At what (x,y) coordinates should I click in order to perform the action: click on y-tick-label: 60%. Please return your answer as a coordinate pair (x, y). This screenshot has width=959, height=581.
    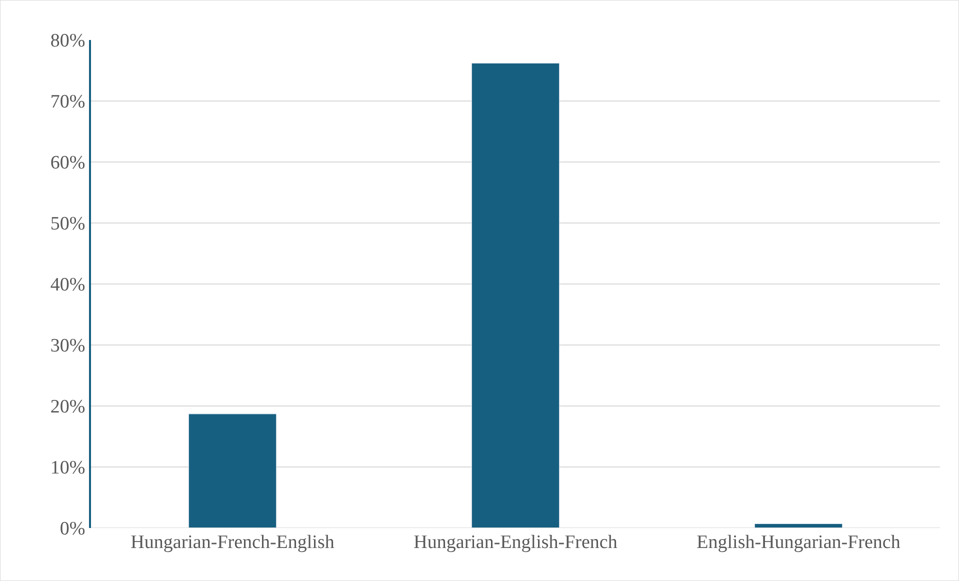
    Looking at the image, I should click on (68, 163).